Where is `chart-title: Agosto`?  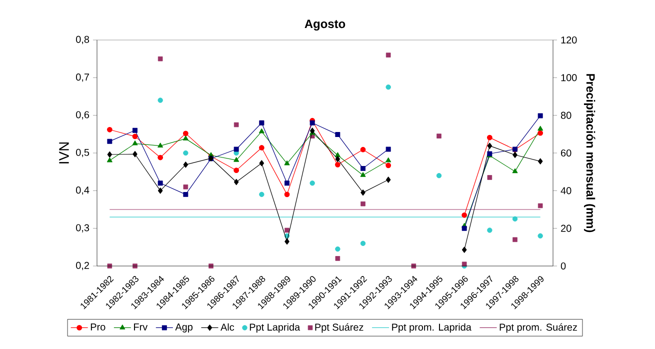
chart-title: Agosto is located at coordinates (325, 25).